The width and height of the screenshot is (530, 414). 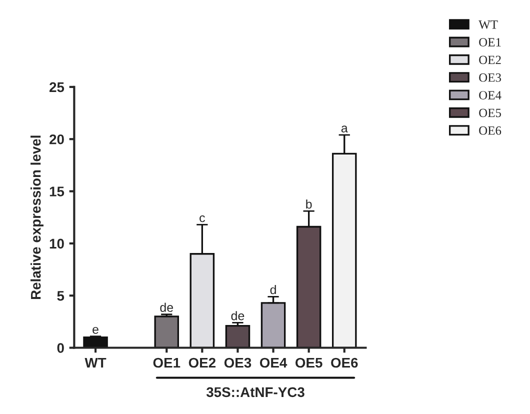 What do you see at coordinates (60, 348) in the screenshot?
I see `y-tick-label: 0` at bounding box center [60, 348].